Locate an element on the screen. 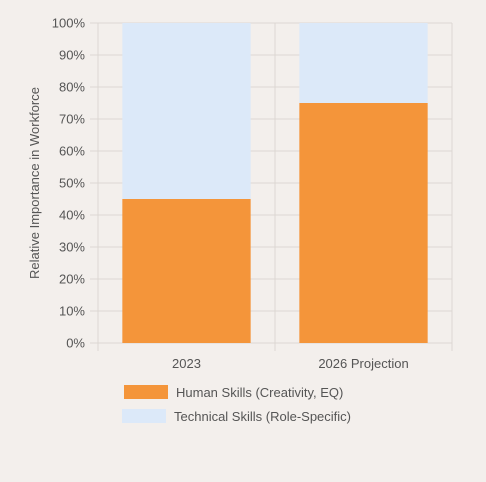  legend-item-human-skills: Human Skills (Creativity, EQ) is located at coordinates (237, 392).